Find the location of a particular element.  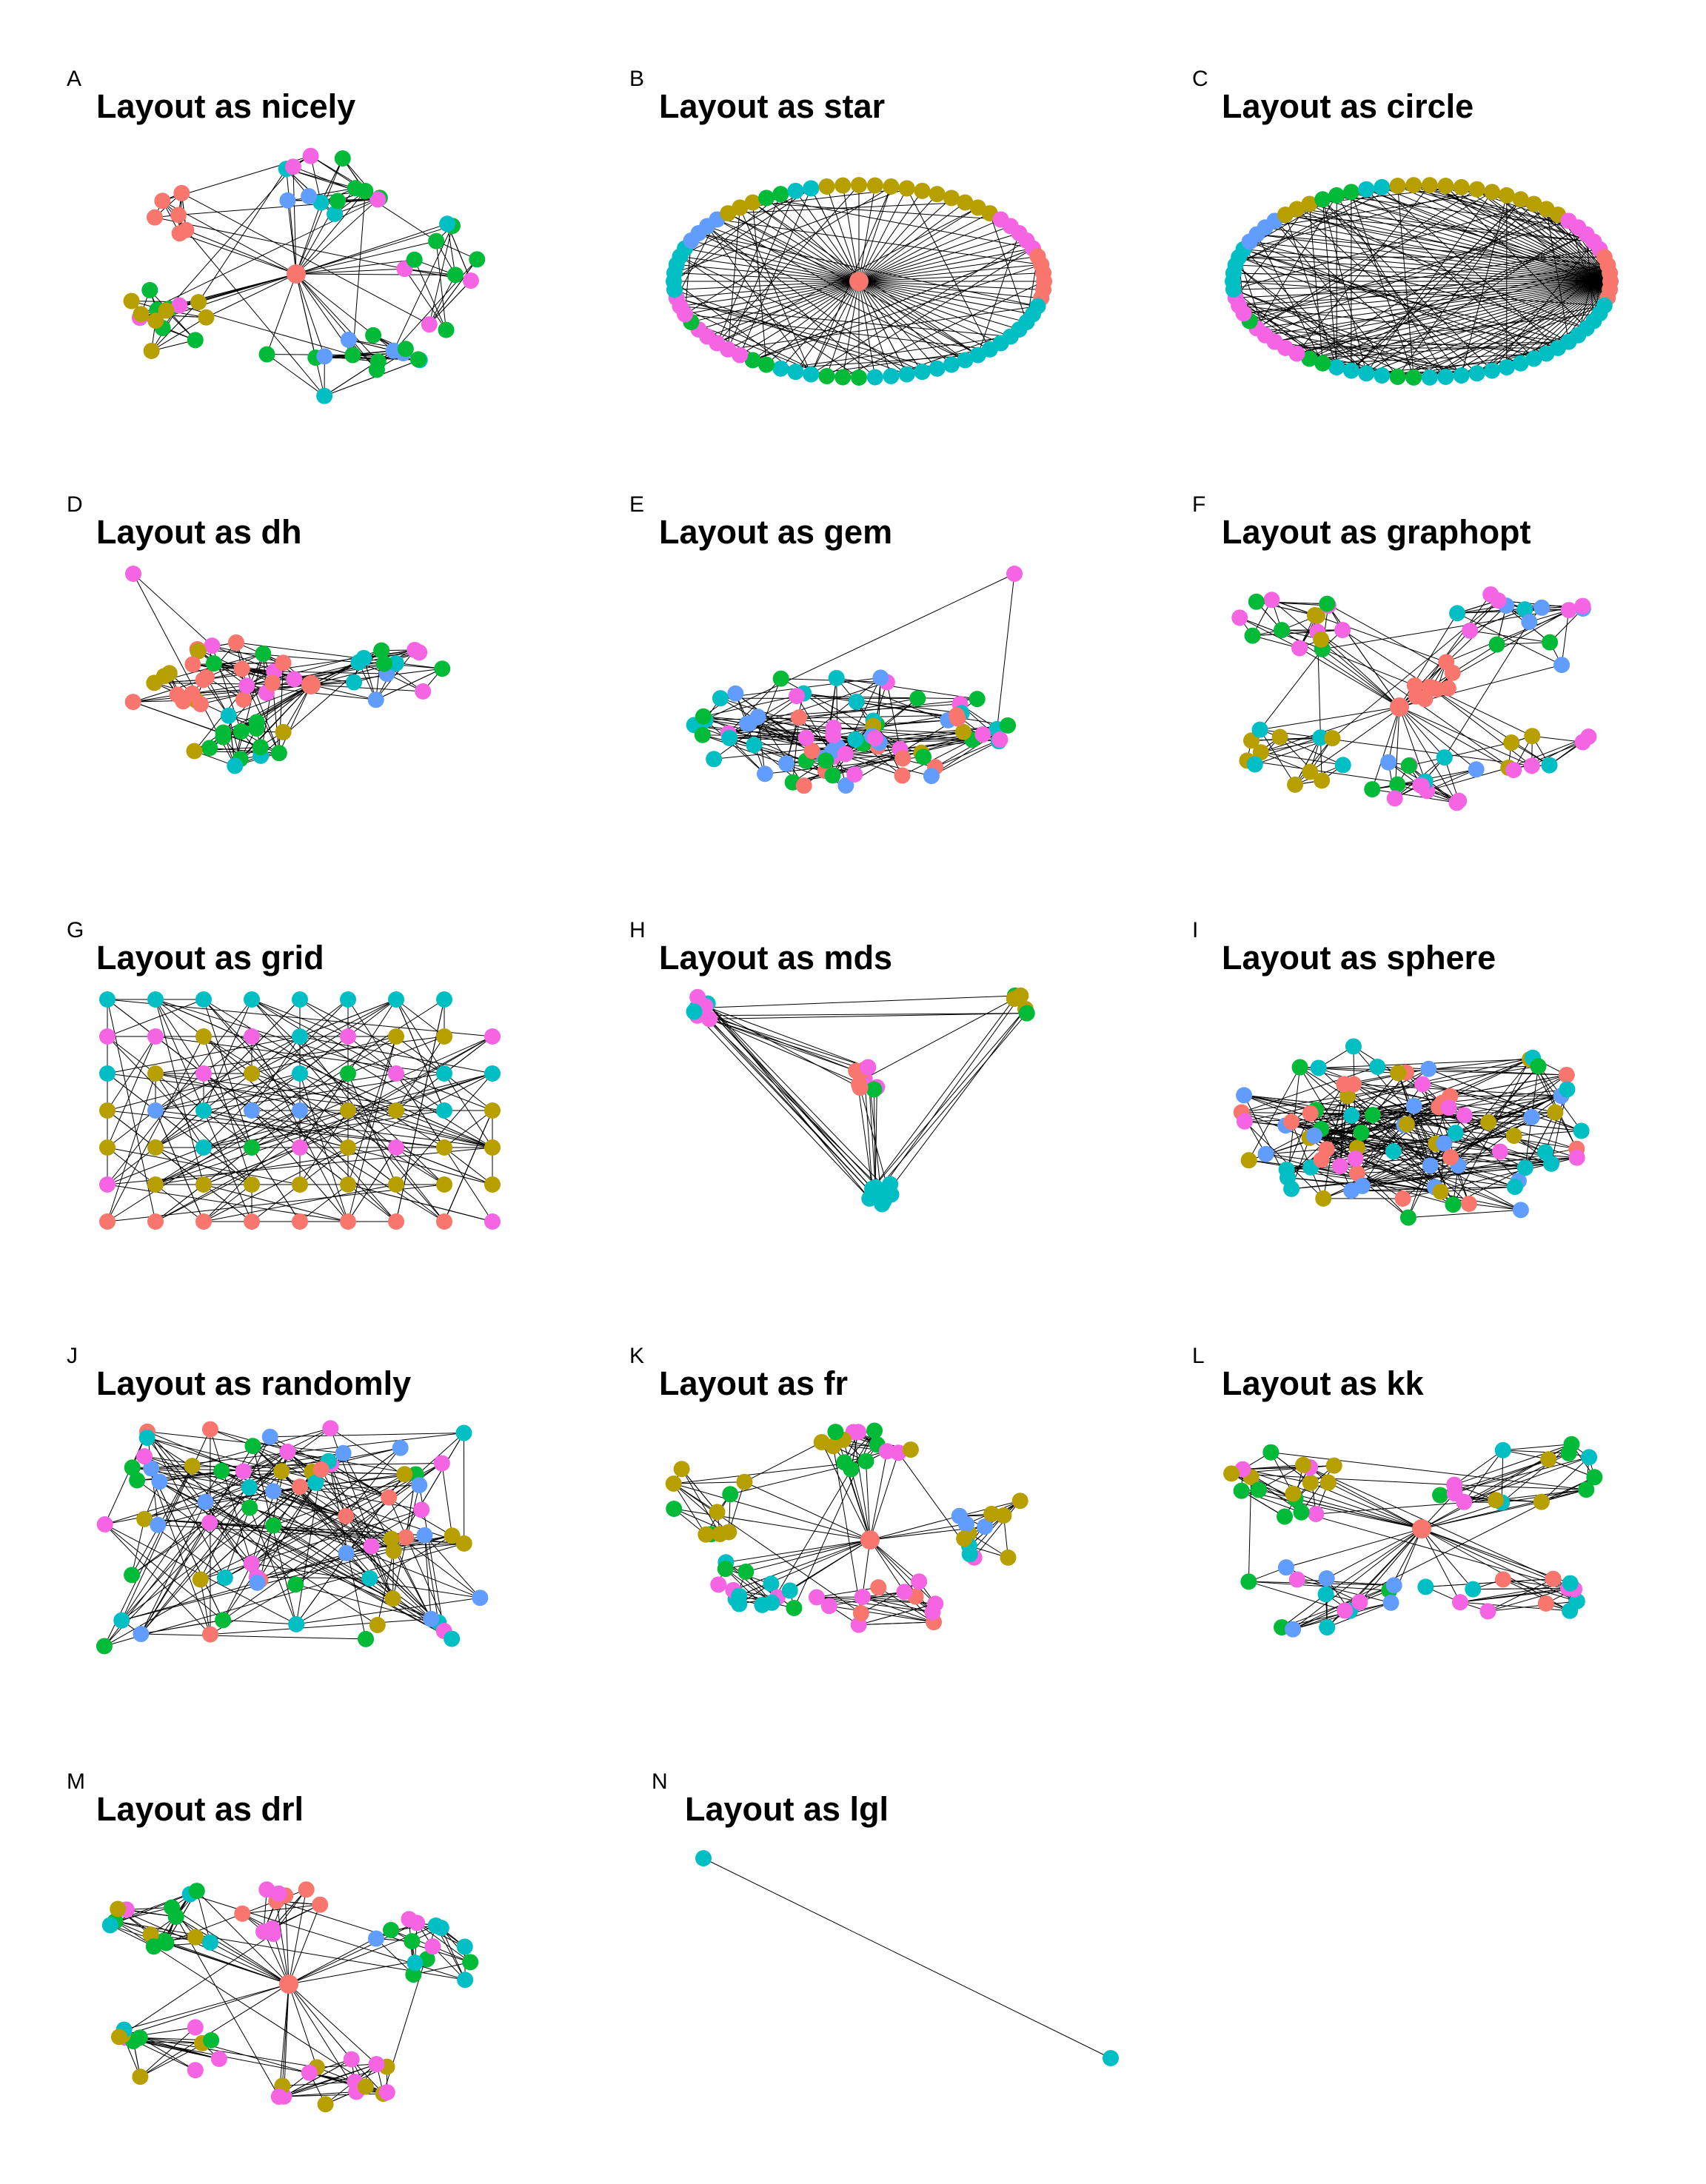

panel-j: J Layout as randomly is located at coordinates (326, 1551).